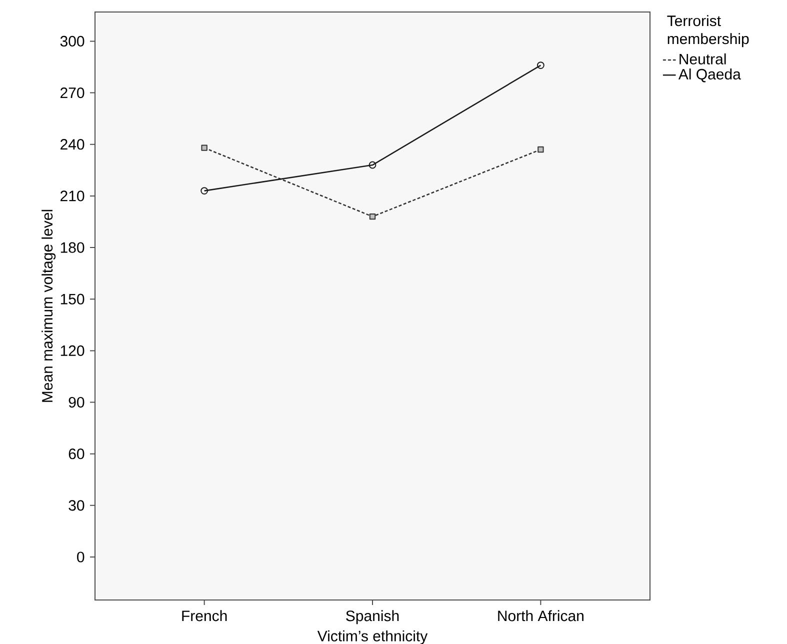 Image resolution: width=787 pixels, height=644 pixels. What do you see at coordinates (72, 350) in the screenshot?
I see `y-tick-label: 120` at bounding box center [72, 350].